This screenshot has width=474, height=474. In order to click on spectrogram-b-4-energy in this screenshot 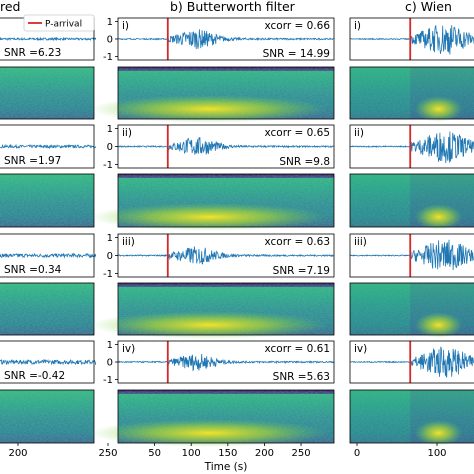, I will do `click(209, 433)`.